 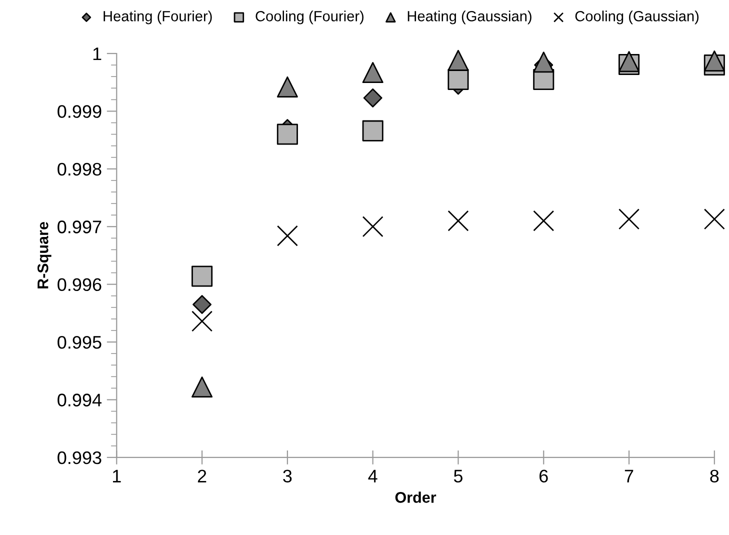 What do you see at coordinates (470, 17) in the screenshot?
I see `legend-label: Heating (Gaussian)` at bounding box center [470, 17].